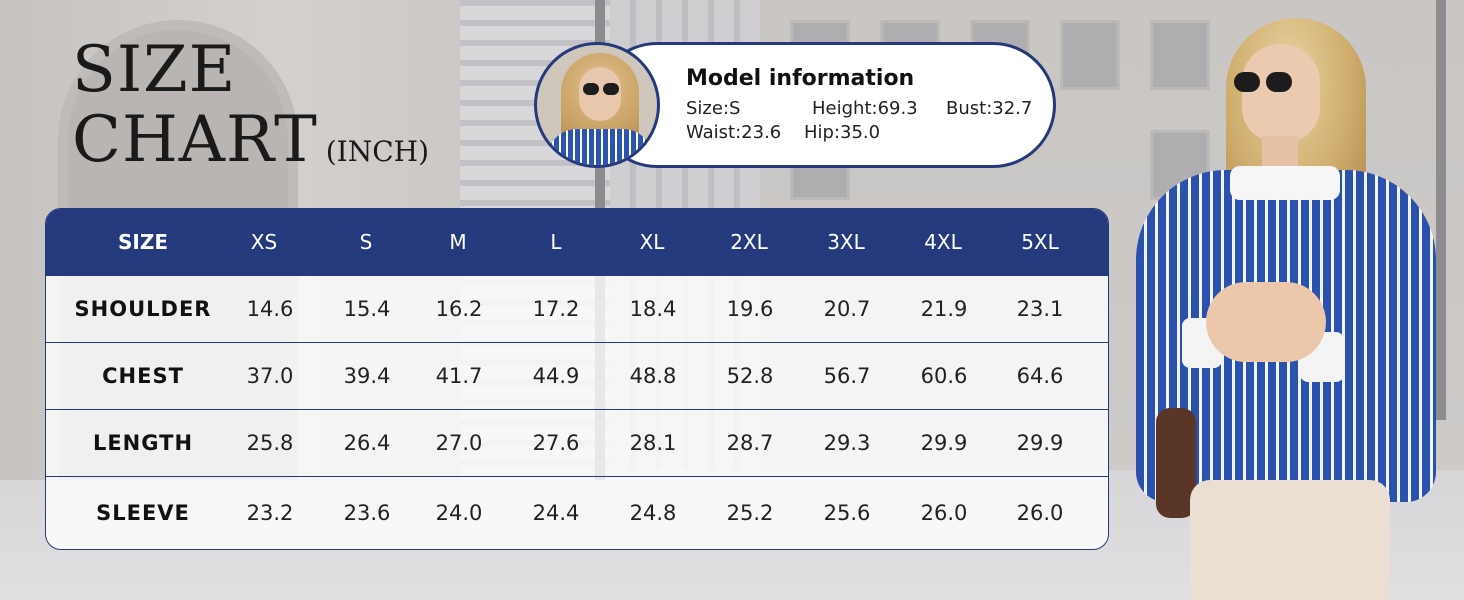 The image size is (1464, 600). What do you see at coordinates (143, 513) in the screenshot?
I see `row-label-sleeve: SLEEVE` at bounding box center [143, 513].